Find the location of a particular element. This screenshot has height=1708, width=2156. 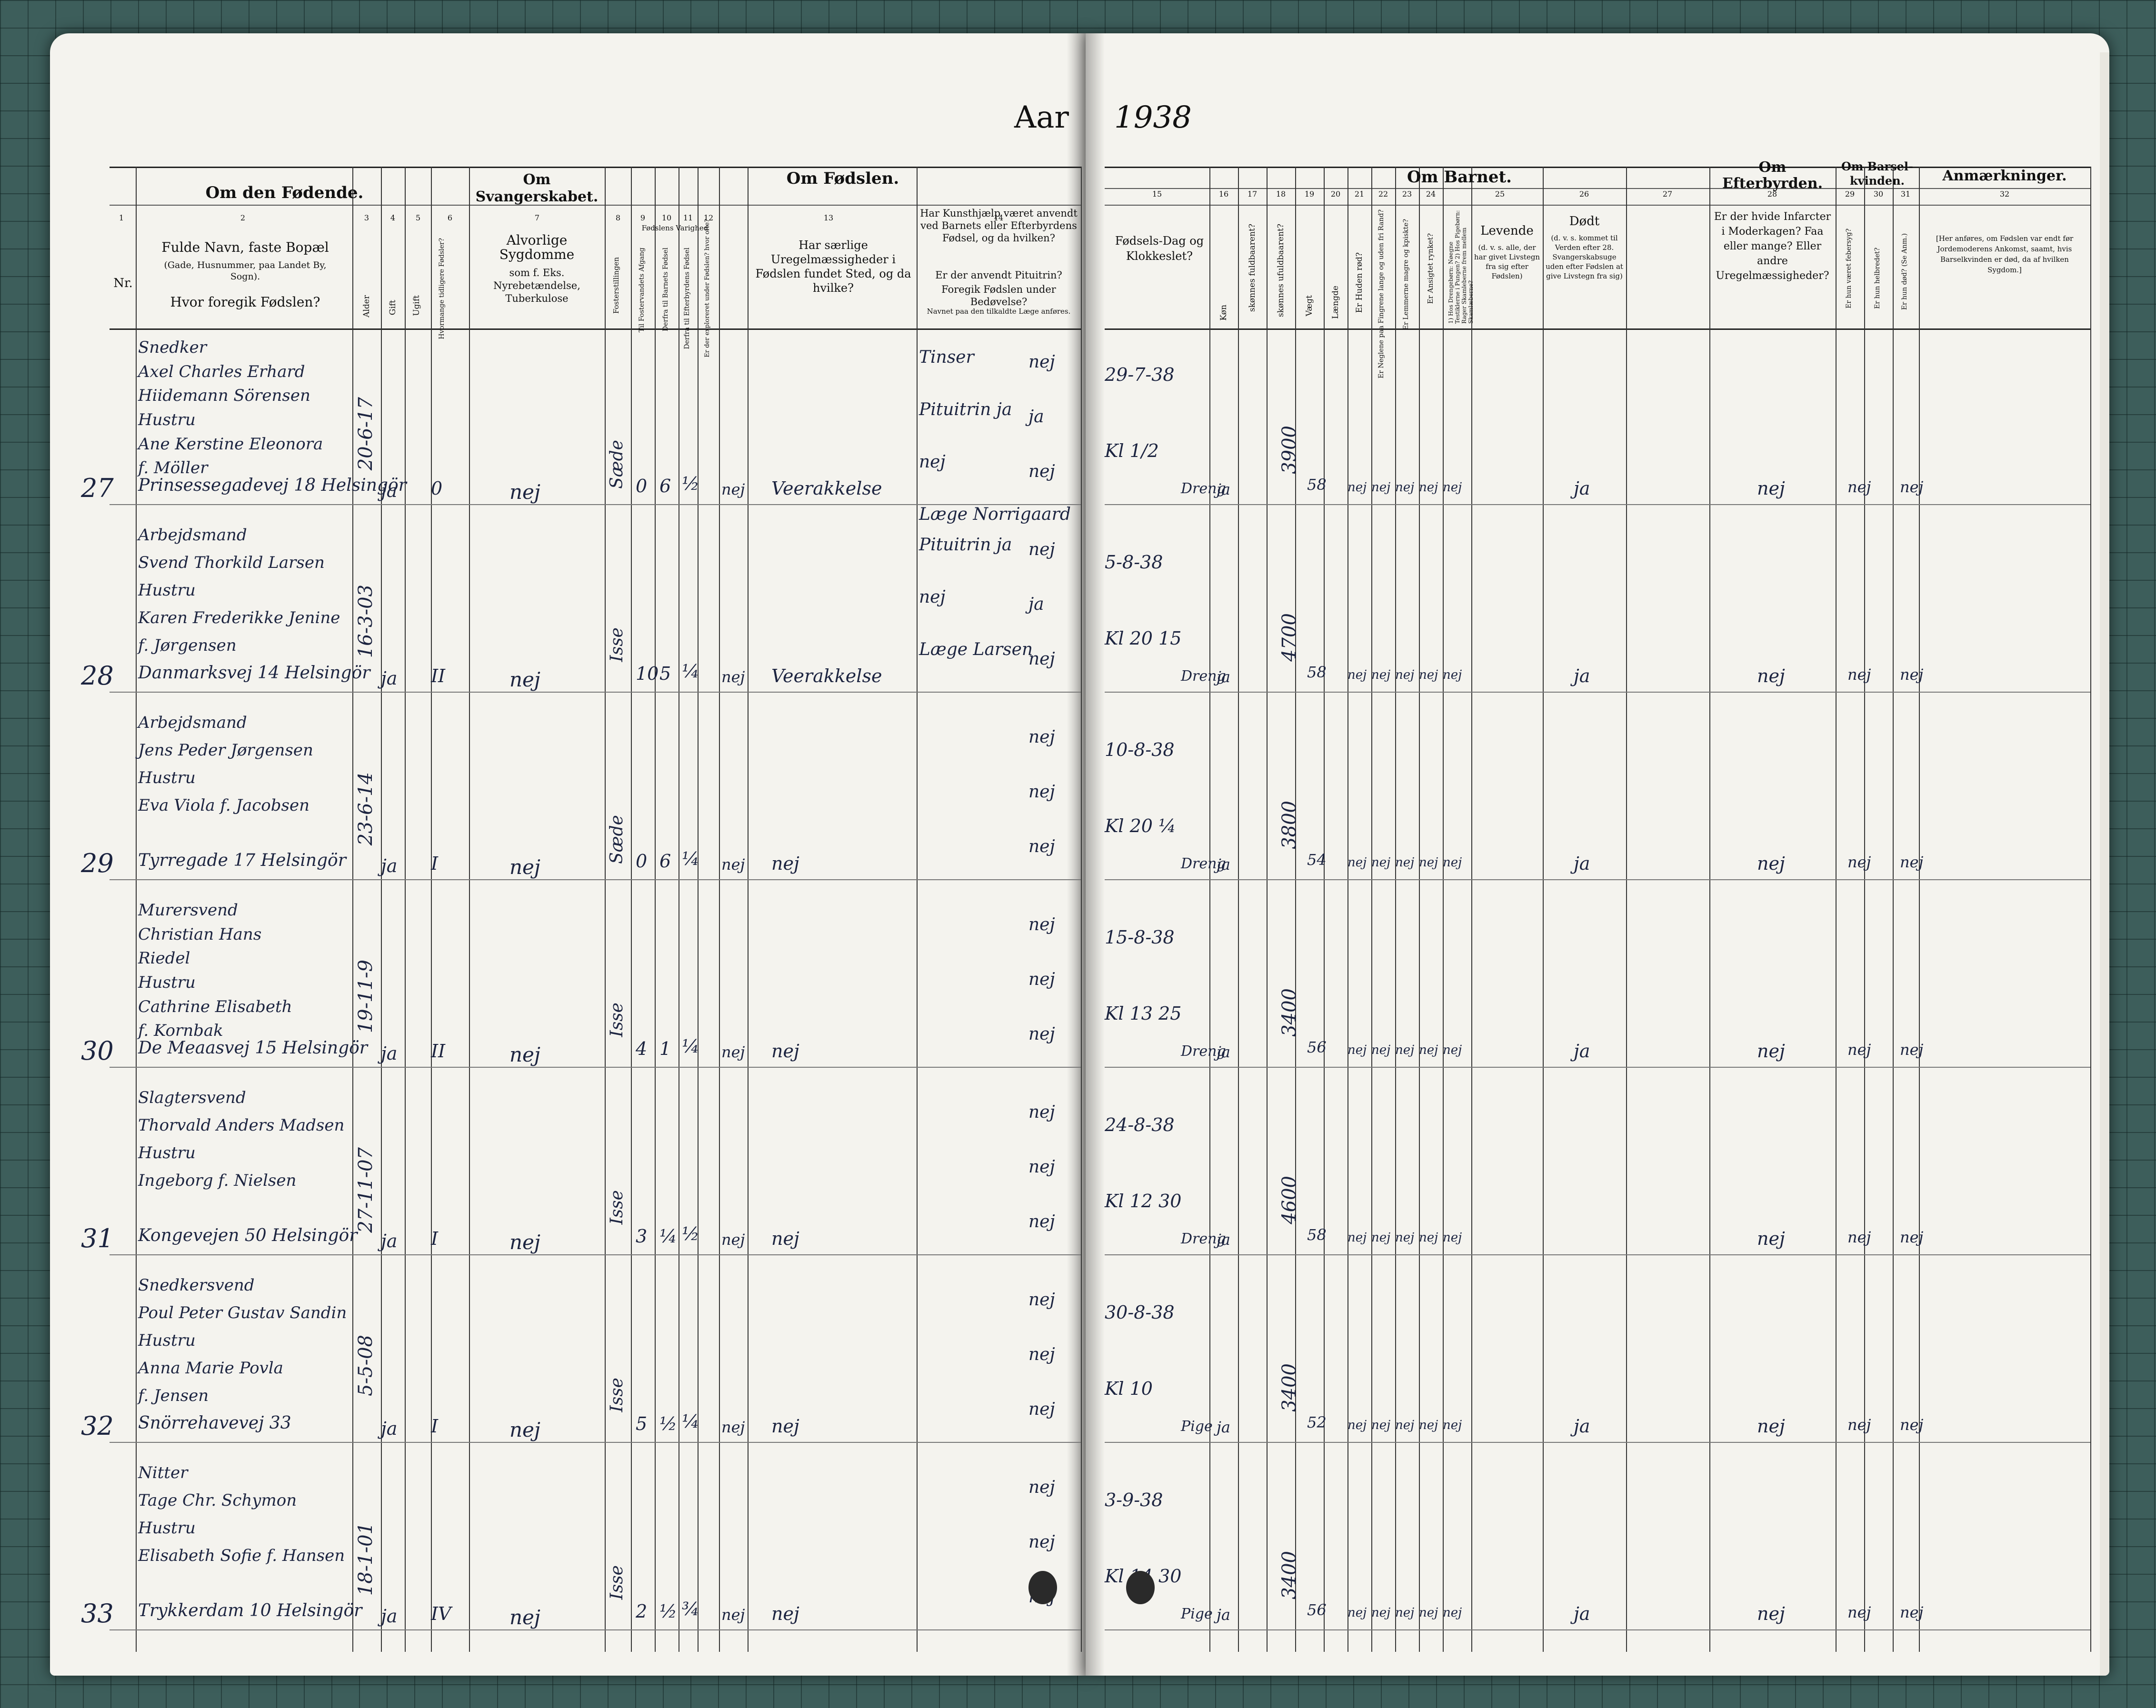

vaegt: 3800 is located at coordinates (1289, 825).